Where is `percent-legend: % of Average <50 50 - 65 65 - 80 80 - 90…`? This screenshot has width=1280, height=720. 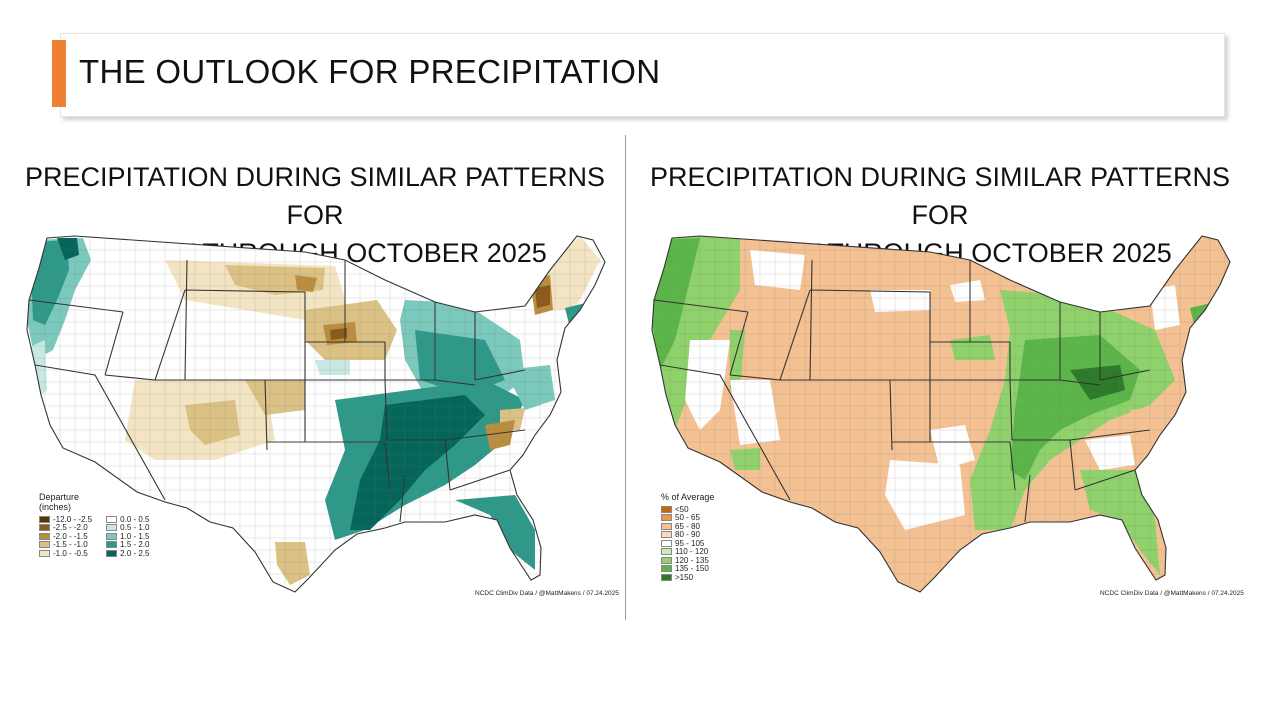 percent-legend: % of Average <50 50 - 65 65 - 80 80 - 90… is located at coordinates (687, 537).